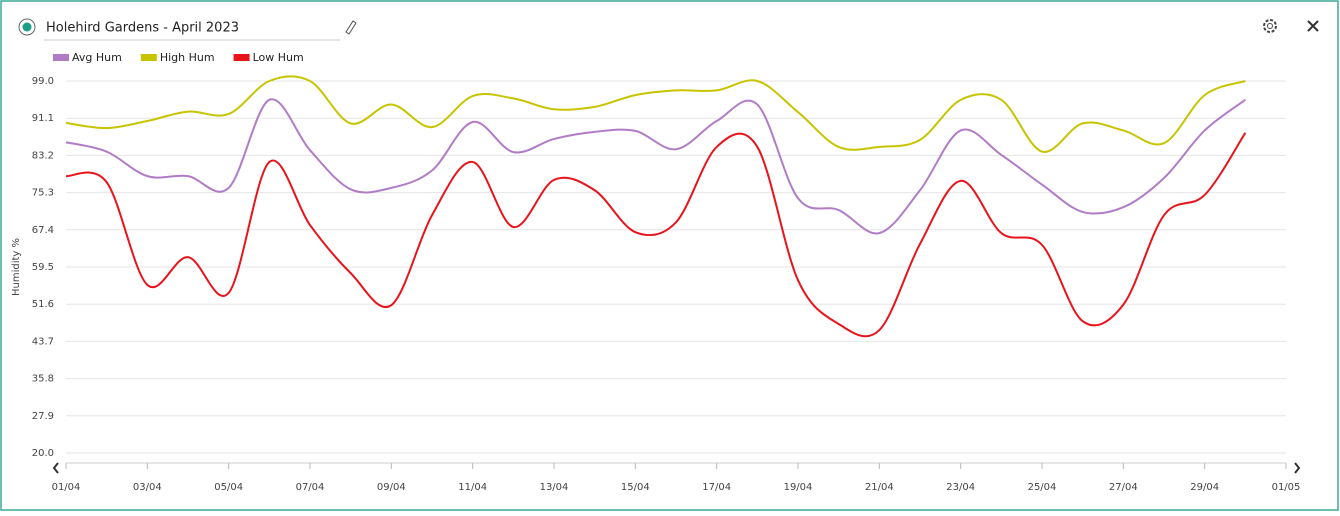 This screenshot has width=1340, height=516. Describe the element at coordinates (351, 27) in the screenshot. I see `edit-icon` at that location.